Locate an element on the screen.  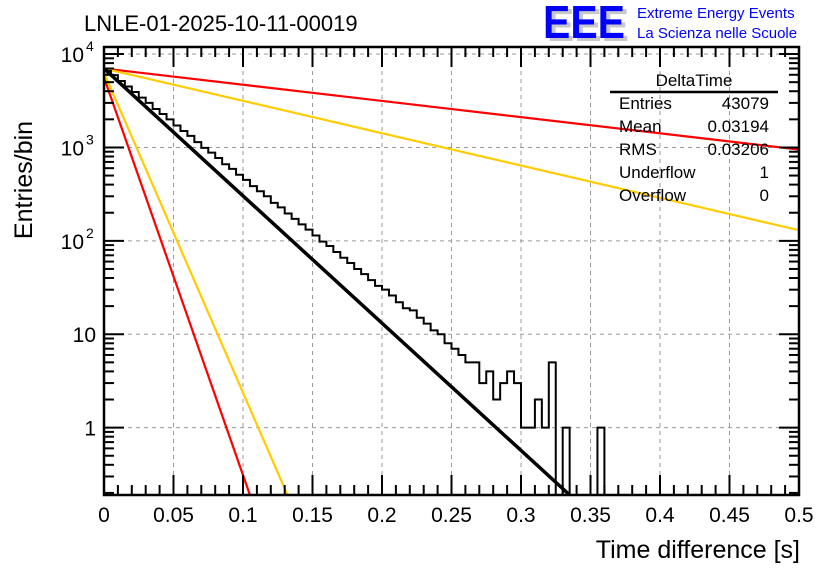
x-tick-labels: 0 0.05 0.1 0.15 0.2 0.25 0.3 0.35 0.4 0.45 0.5 is located at coordinates (455, 515).